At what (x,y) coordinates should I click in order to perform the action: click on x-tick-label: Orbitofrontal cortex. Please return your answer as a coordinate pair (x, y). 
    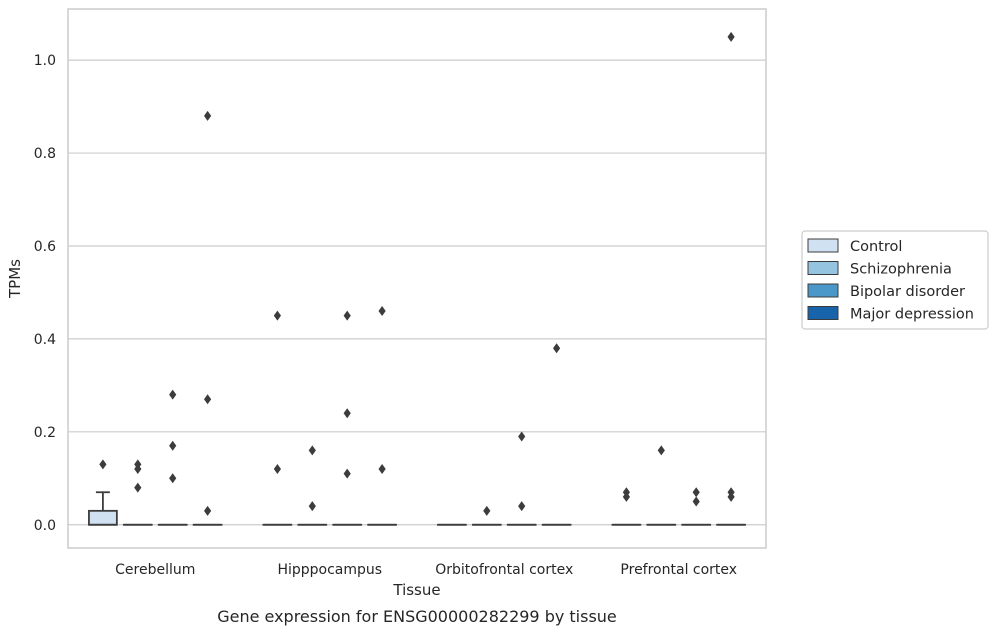
    Looking at the image, I should click on (504, 570).